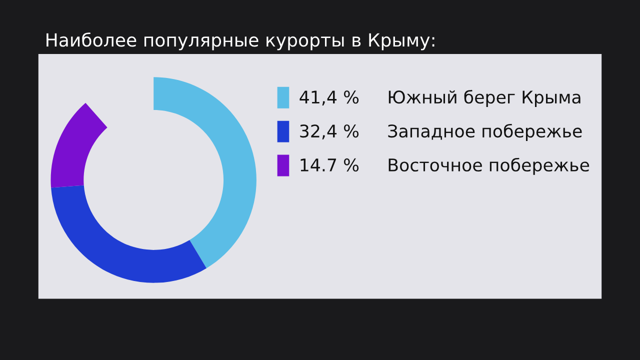 The width and height of the screenshot is (640, 360). I want to click on legend-label: 32,4 % Западное побережье, so click(441, 132).